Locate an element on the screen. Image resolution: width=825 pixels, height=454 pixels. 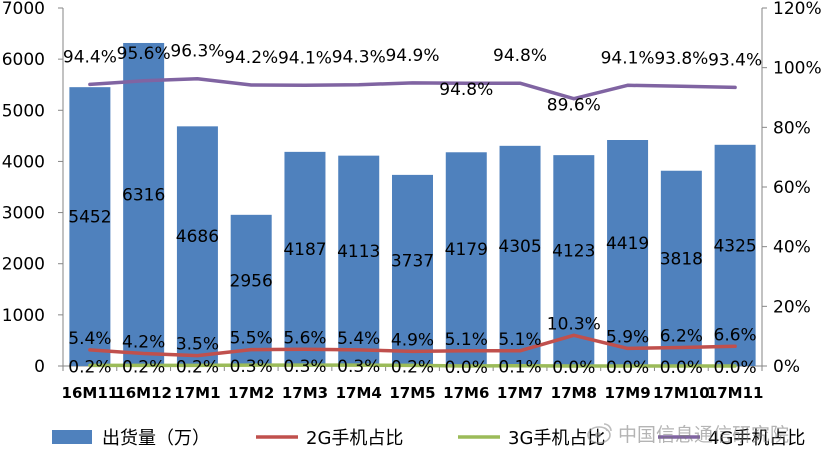
line-value-label: 4.2% is located at coordinates (143, 342).